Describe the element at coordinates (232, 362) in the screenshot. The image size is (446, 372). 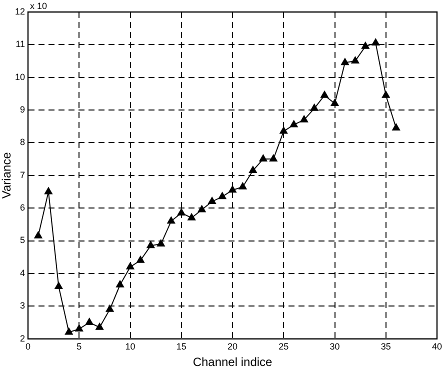
I see `x-axis-title: Channel indice` at that location.